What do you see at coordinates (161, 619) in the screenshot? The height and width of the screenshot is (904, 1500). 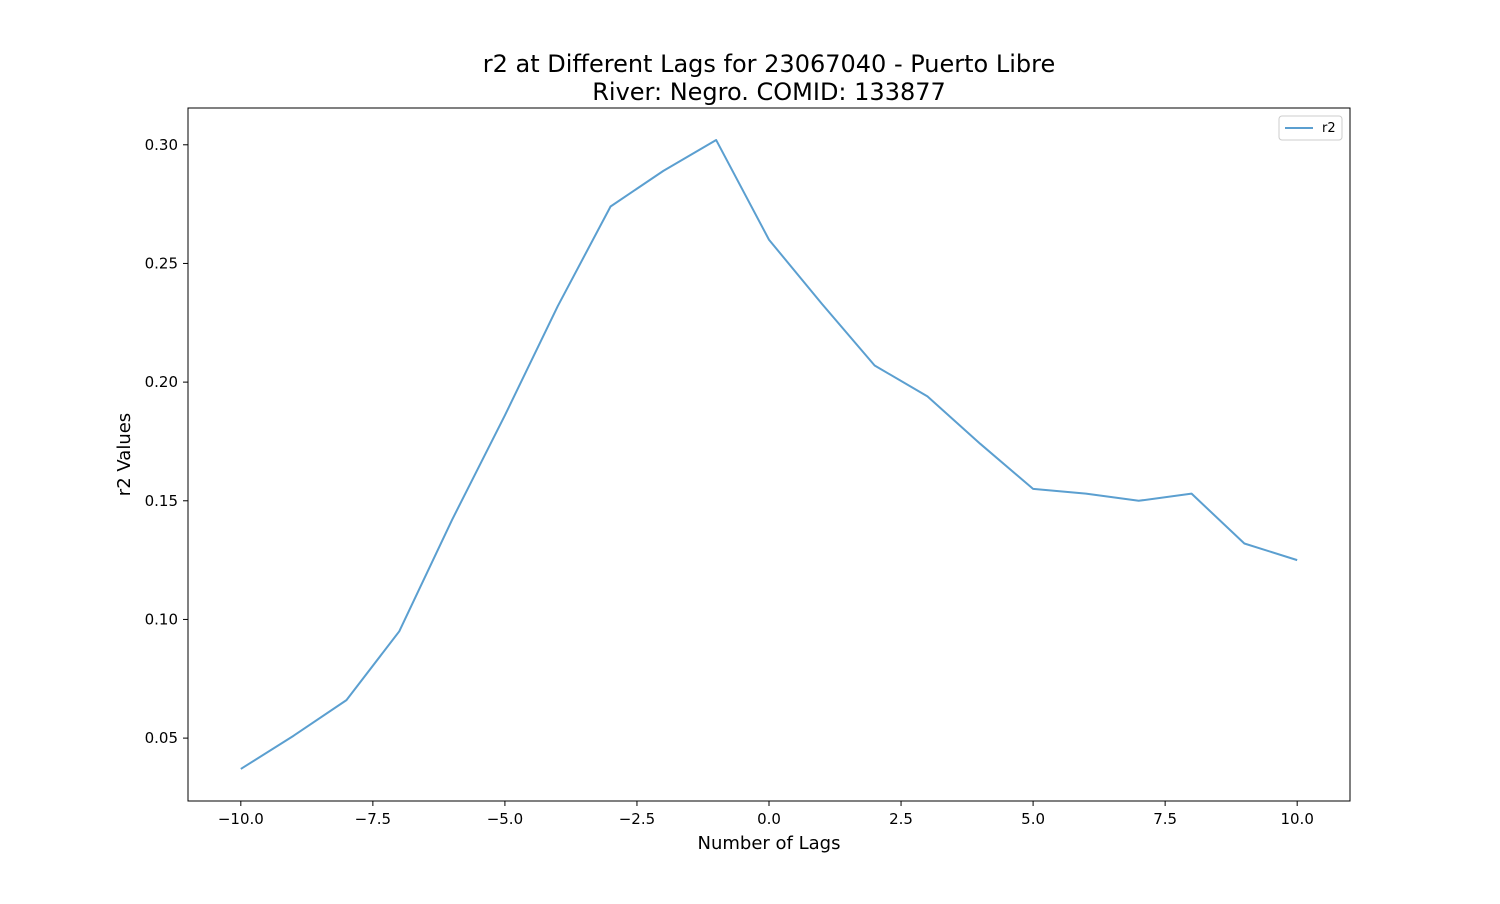 I see `y-tick-label: 0.10` at bounding box center [161, 619].